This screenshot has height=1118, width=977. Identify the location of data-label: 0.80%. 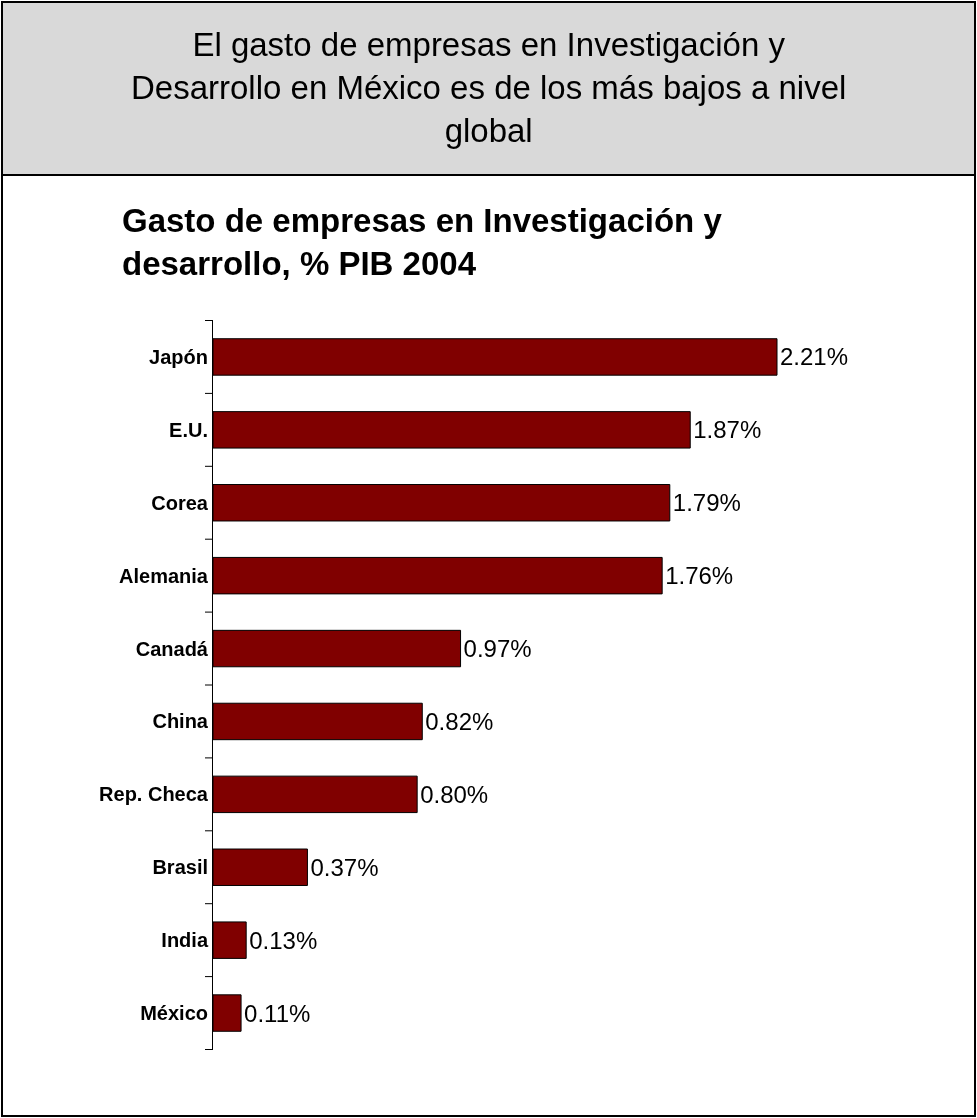
(454, 794).